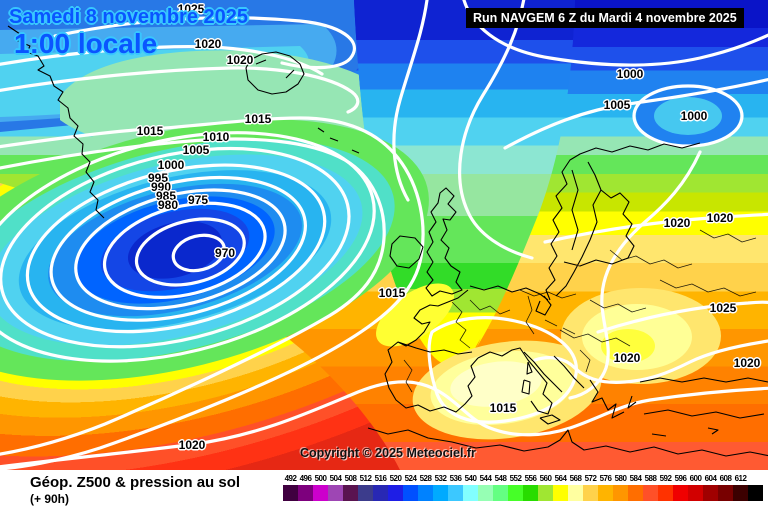 Image resolution: width=768 pixels, height=512 pixels. What do you see at coordinates (485, 478) in the screenshot?
I see `legend-value: 544` at bounding box center [485, 478].